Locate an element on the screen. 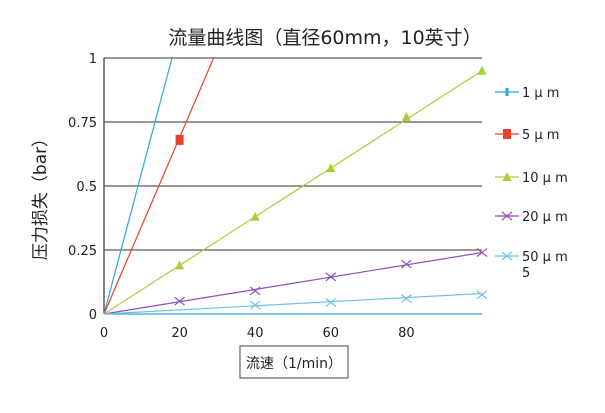 This screenshot has width=605, height=413. x-tick-label: 0 is located at coordinates (104, 333).